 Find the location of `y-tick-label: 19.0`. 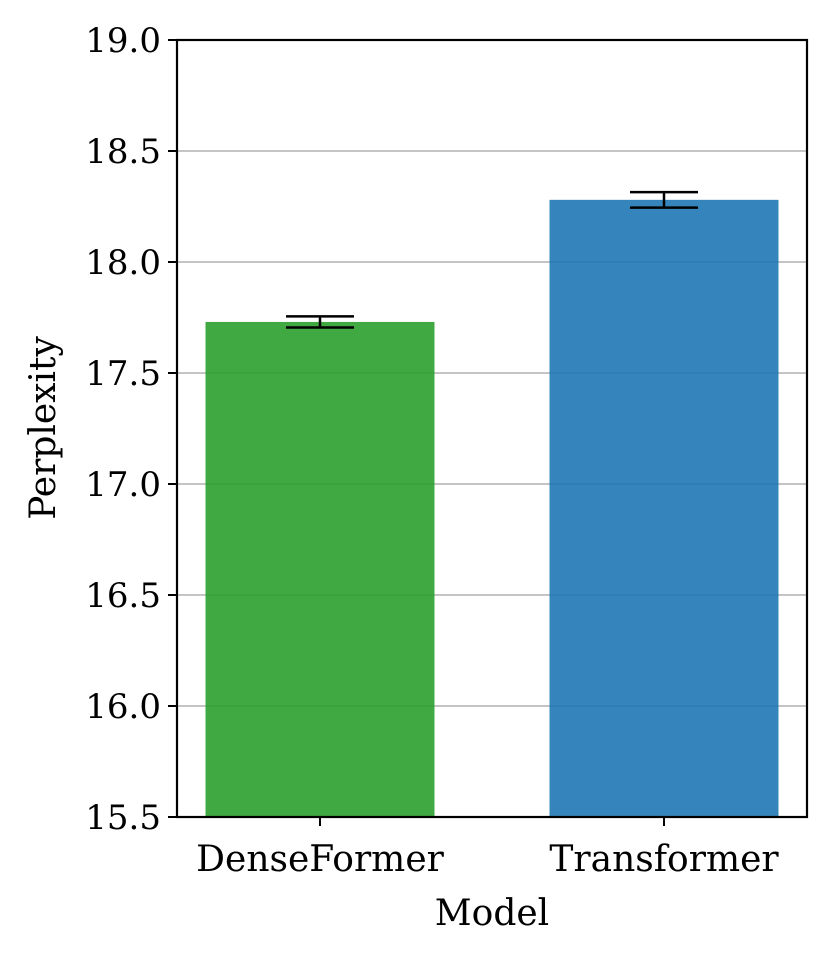

y-tick-label: 19.0 is located at coordinates (123, 41).